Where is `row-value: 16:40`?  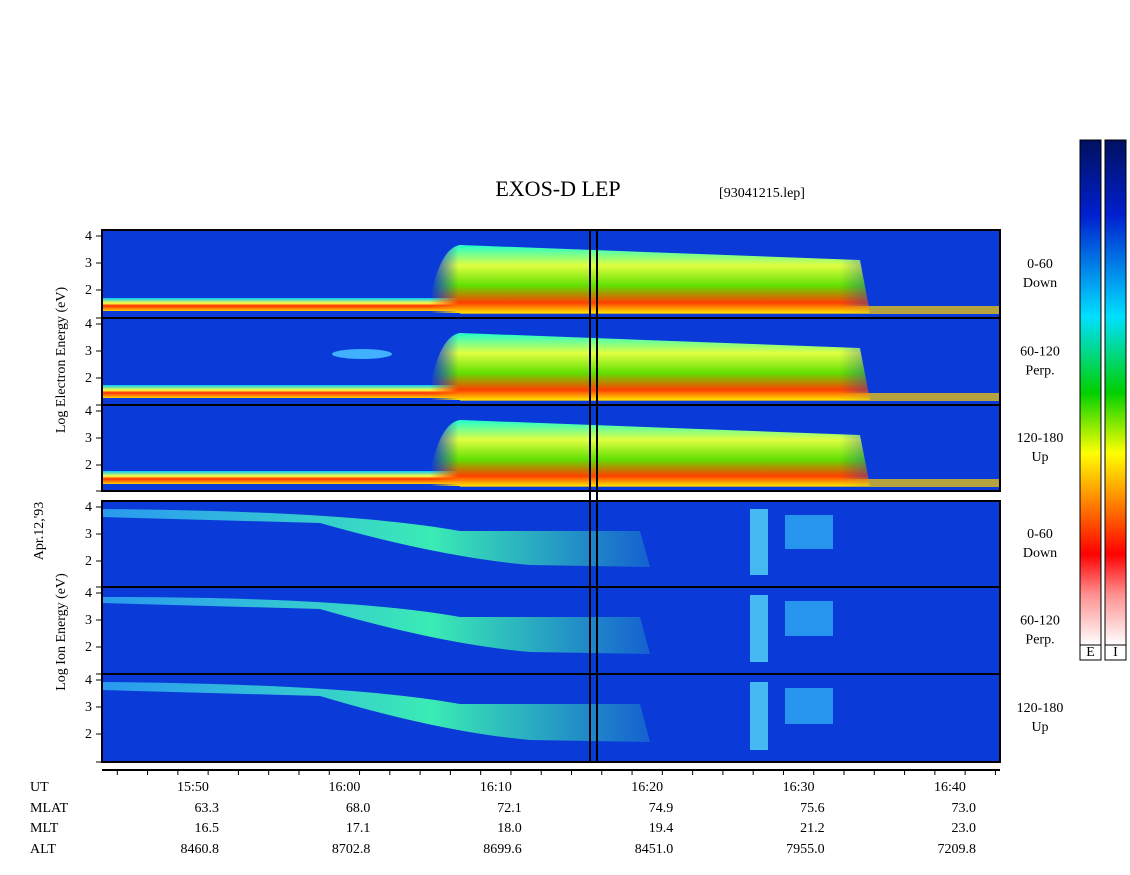
row-value: 16:40 is located at coordinates (950, 787).